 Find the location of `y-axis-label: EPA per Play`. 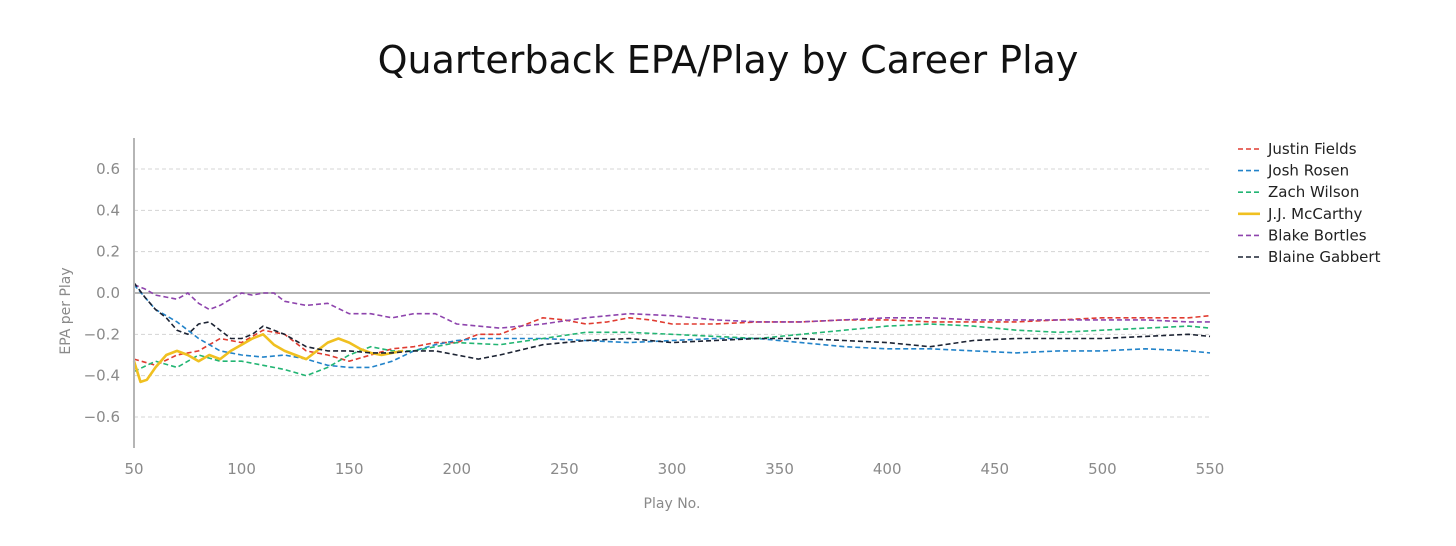

y-axis-label: EPA per Play is located at coordinates (66, 310).